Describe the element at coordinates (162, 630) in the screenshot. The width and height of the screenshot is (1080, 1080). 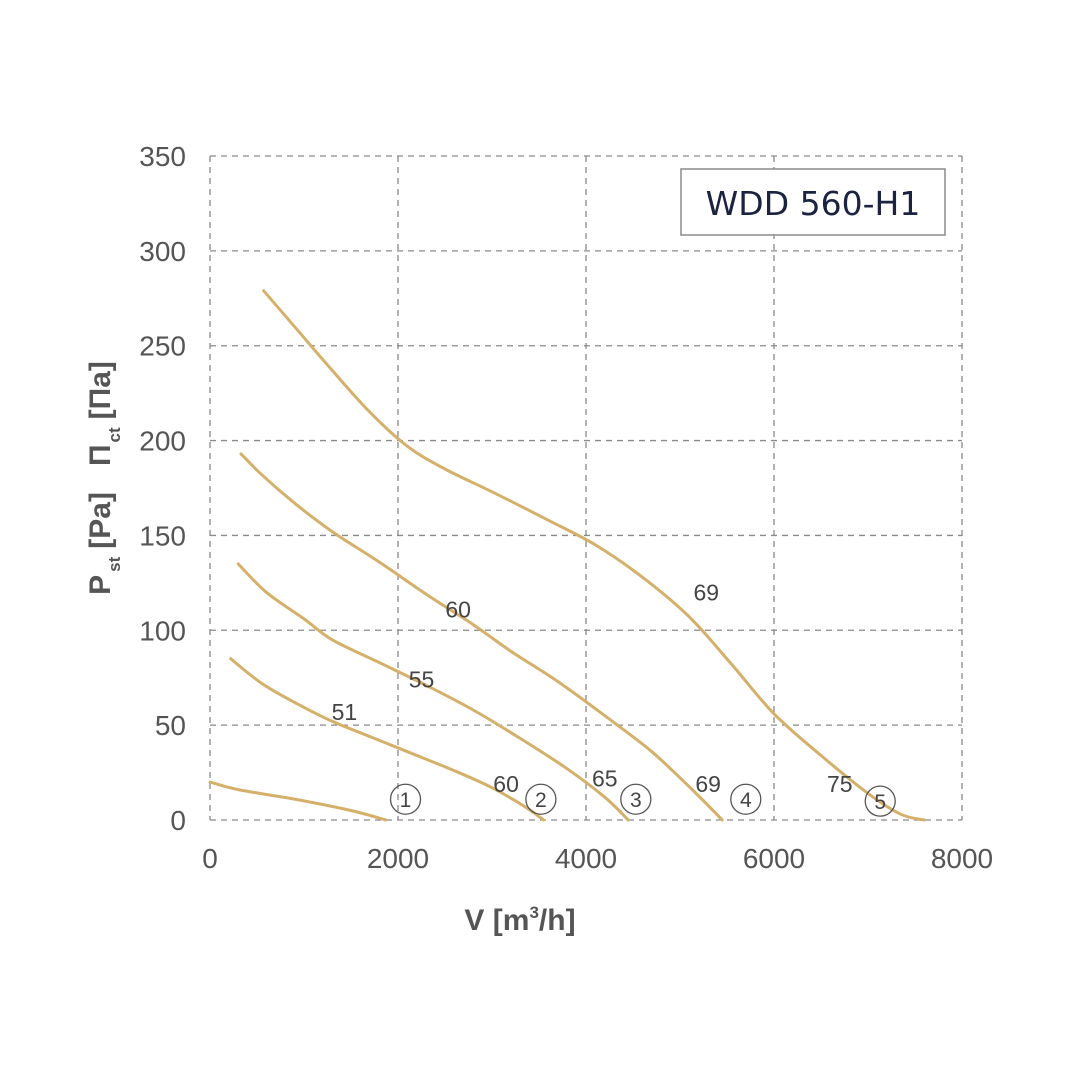
I see `y-tick-label: 100` at that location.